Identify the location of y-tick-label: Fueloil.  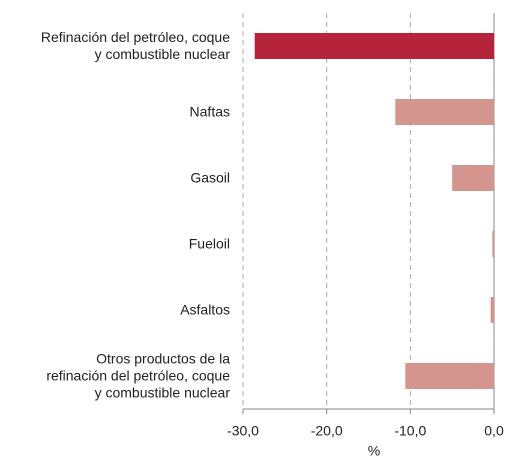
(209, 243).